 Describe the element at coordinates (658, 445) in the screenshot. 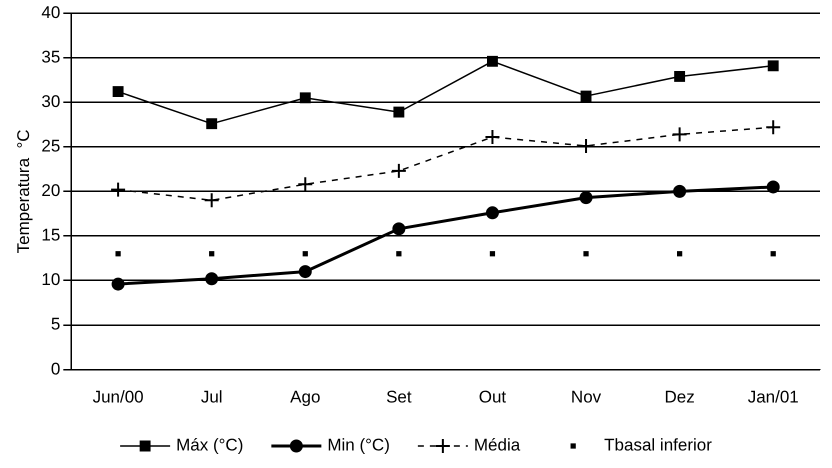

I see `legend-label: Tbasal inferior` at that location.